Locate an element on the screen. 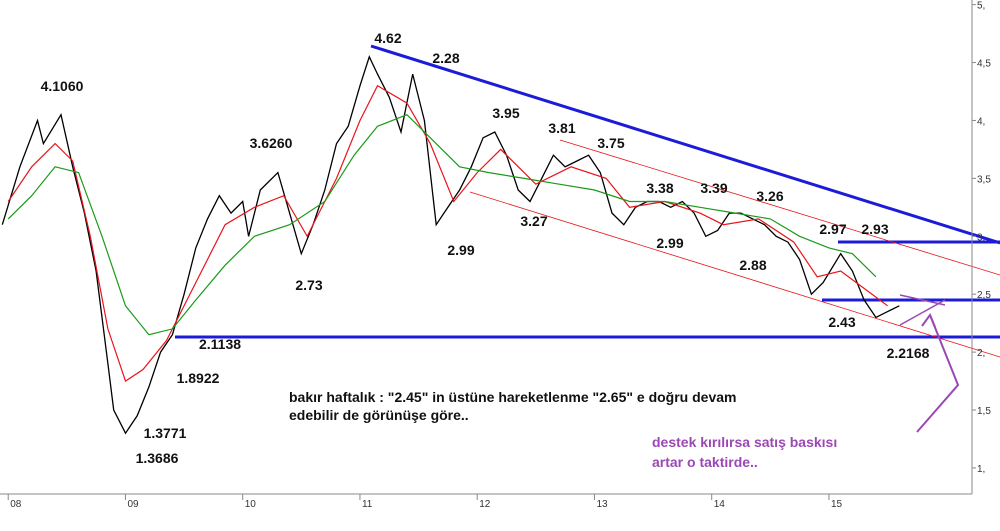  price-label: 2.97 is located at coordinates (832, 229).